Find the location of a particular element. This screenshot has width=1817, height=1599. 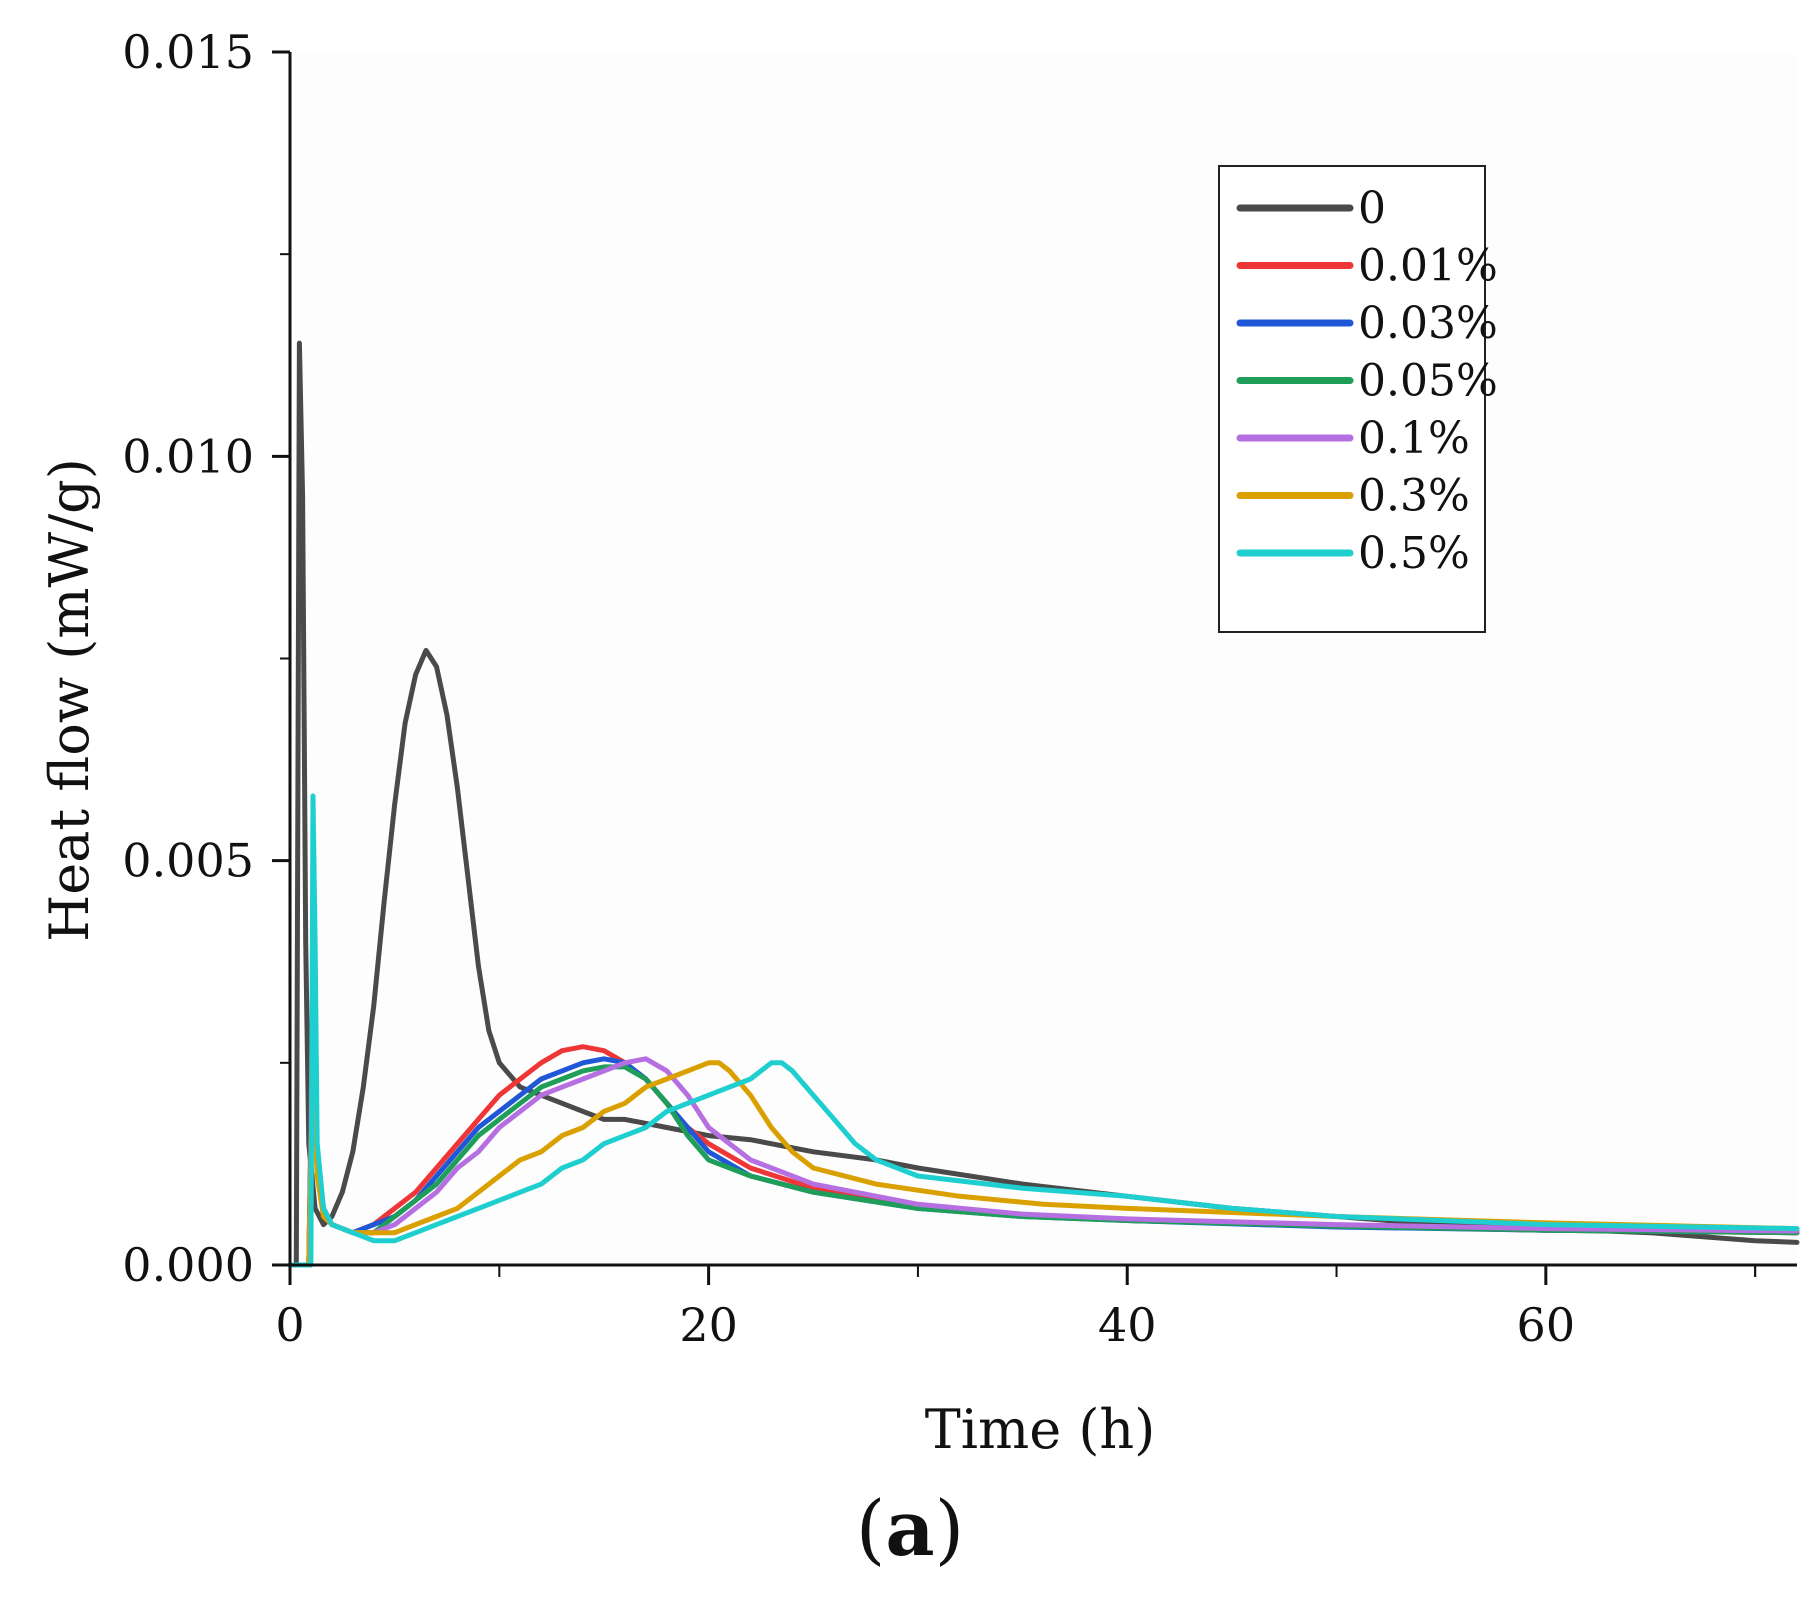

svg-text: (a) is located at coordinates (910, 1528).